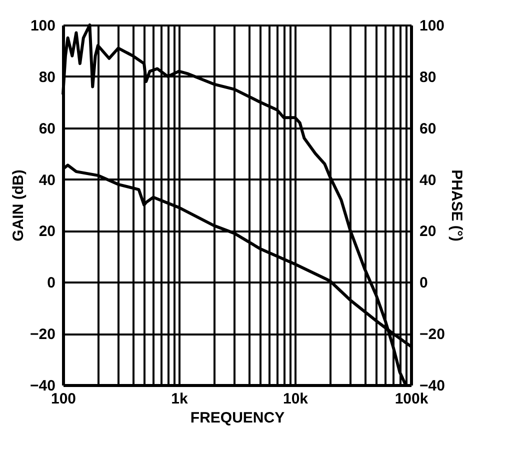 The width and height of the screenshot is (517, 474). What do you see at coordinates (428, 180) in the screenshot?
I see `y2-tick-label: 40` at bounding box center [428, 180].